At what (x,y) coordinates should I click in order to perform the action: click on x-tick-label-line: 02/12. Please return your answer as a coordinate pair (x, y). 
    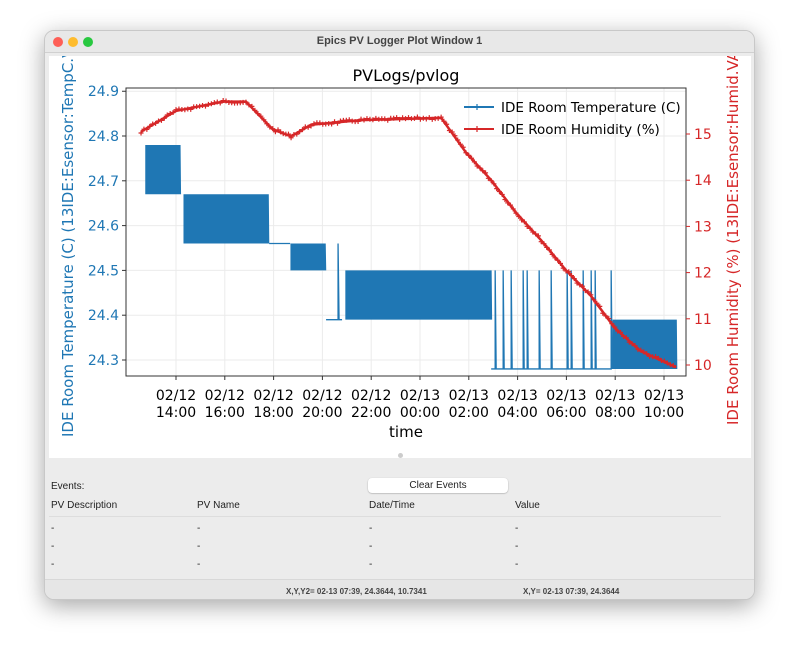
    Looking at the image, I should click on (225, 396).